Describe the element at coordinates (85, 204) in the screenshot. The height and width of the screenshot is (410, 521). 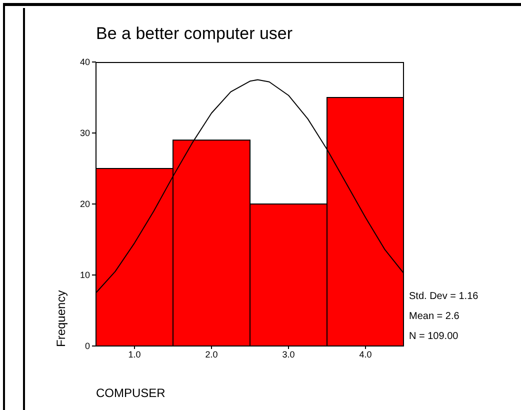
I see `y-tick-label: 20` at that location.